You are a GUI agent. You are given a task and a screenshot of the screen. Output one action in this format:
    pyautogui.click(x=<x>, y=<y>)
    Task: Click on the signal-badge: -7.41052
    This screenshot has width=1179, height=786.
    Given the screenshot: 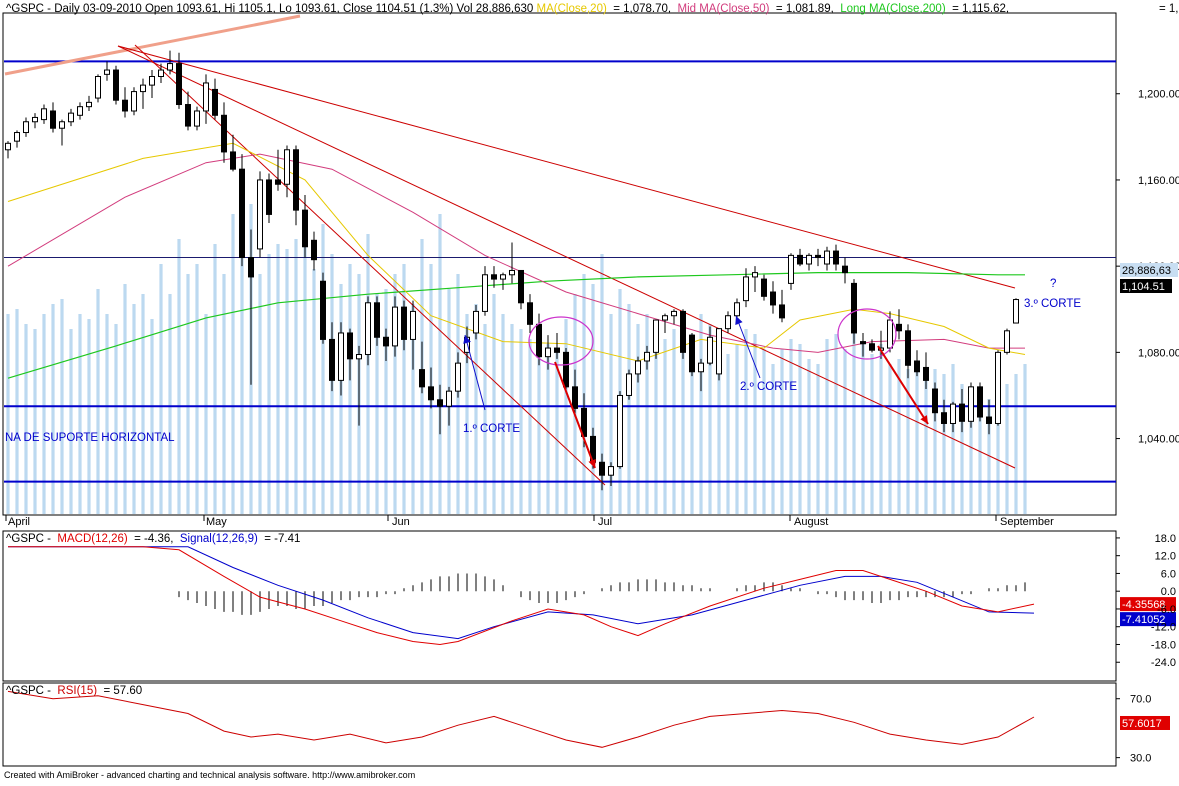 What is the action you would take?
    pyautogui.click(x=1148, y=619)
    